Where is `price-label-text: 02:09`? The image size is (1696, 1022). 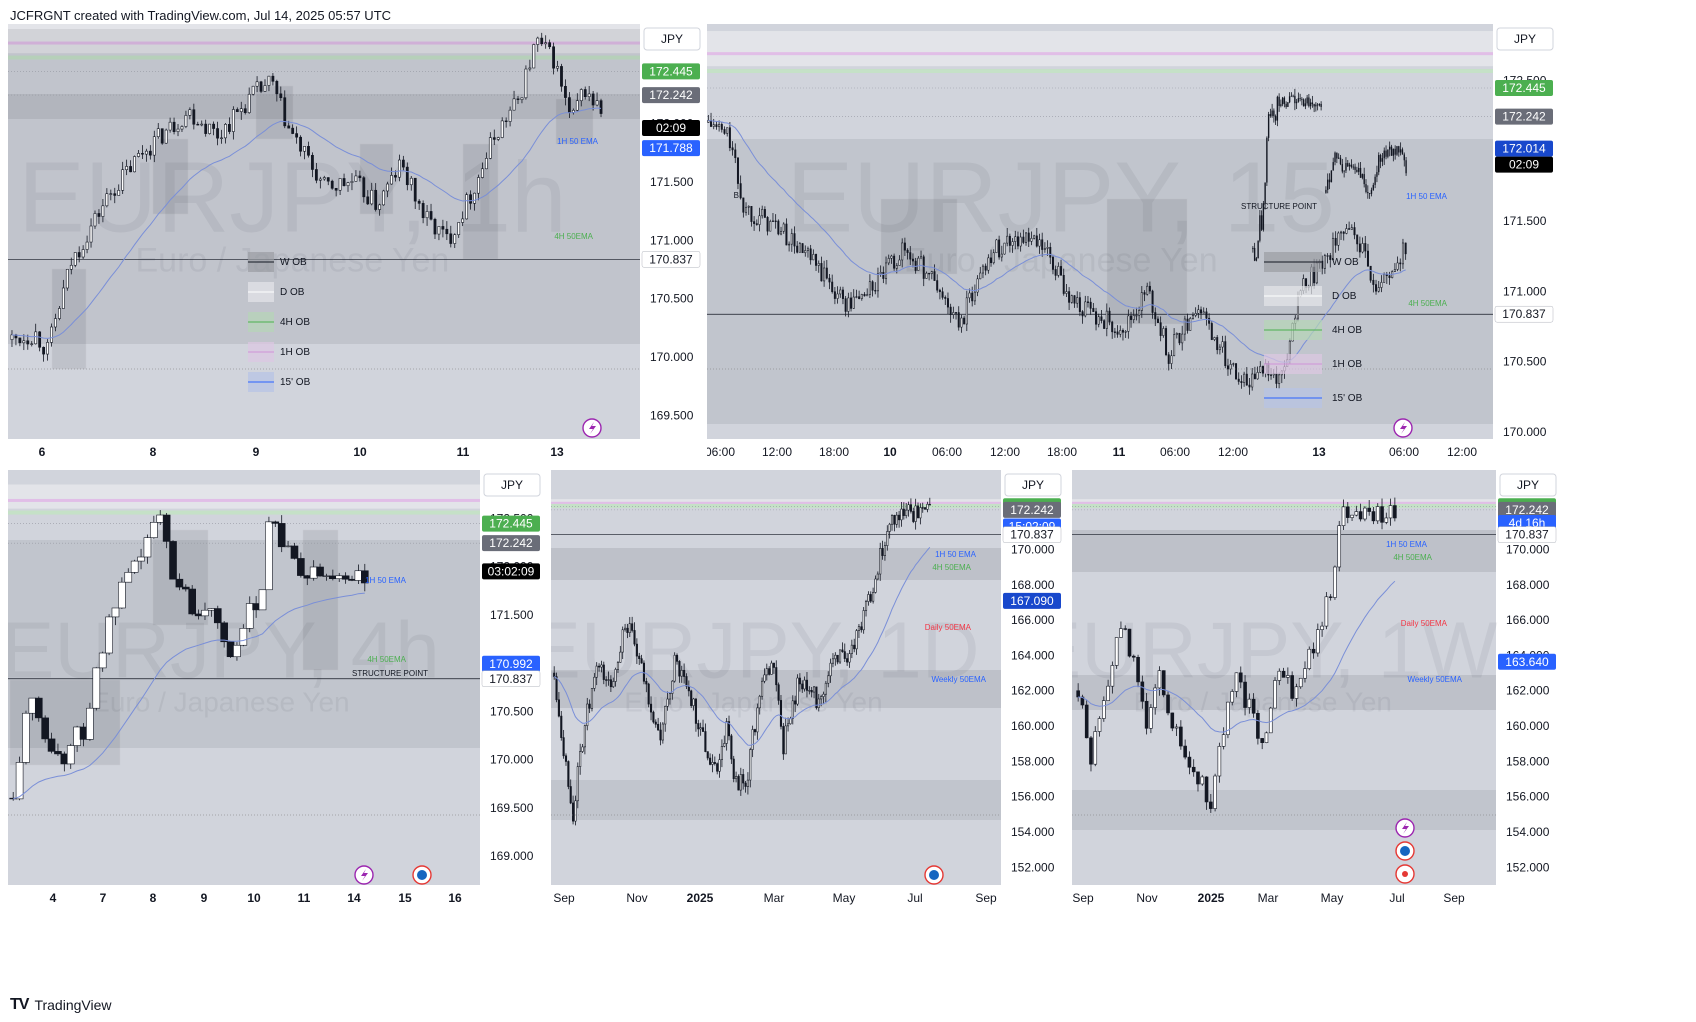 price-label-text: 02:09 is located at coordinates (671, 128).